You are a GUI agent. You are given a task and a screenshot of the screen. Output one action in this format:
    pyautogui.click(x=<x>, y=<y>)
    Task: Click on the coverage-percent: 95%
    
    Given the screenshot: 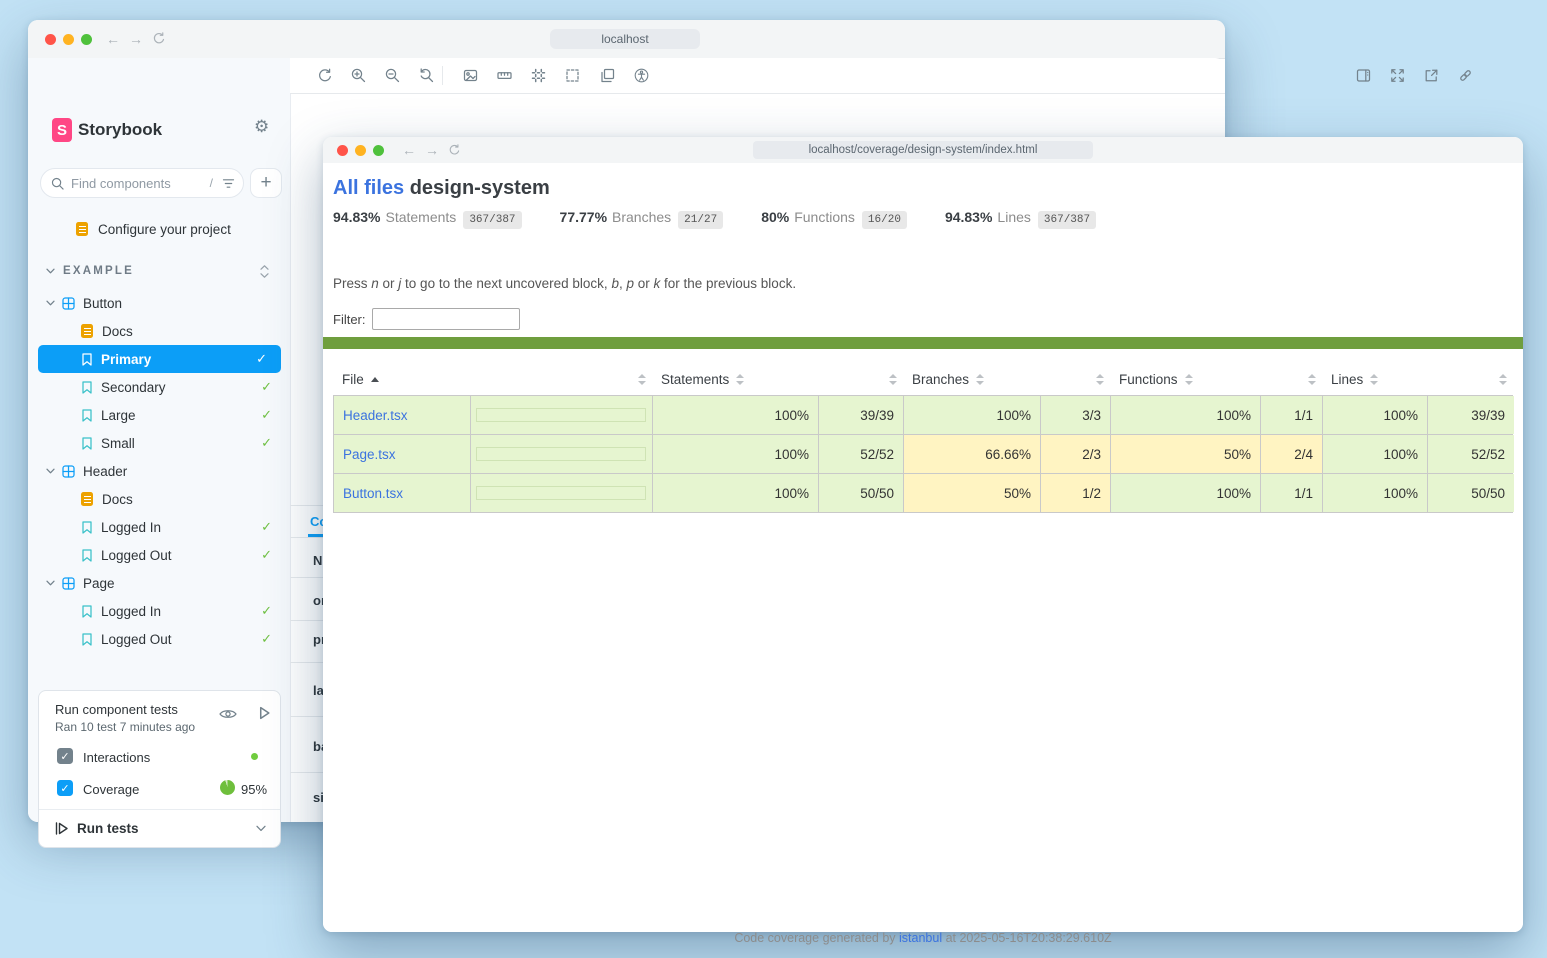 What is the action you would take?
    pyautogui.click(x=254, y=789)
    